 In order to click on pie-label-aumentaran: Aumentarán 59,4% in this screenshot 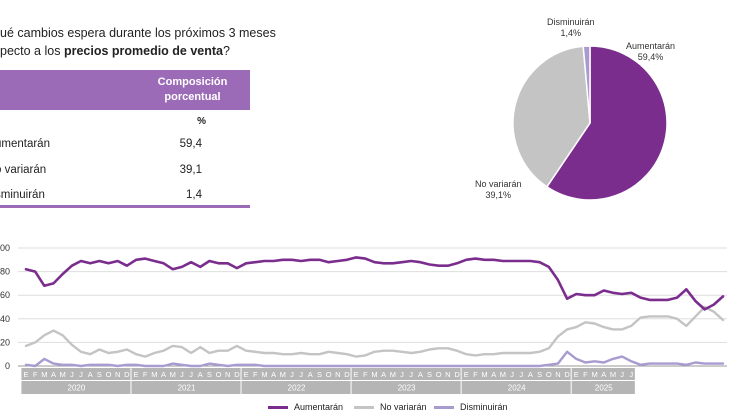, I will do `click(650, 52)`.